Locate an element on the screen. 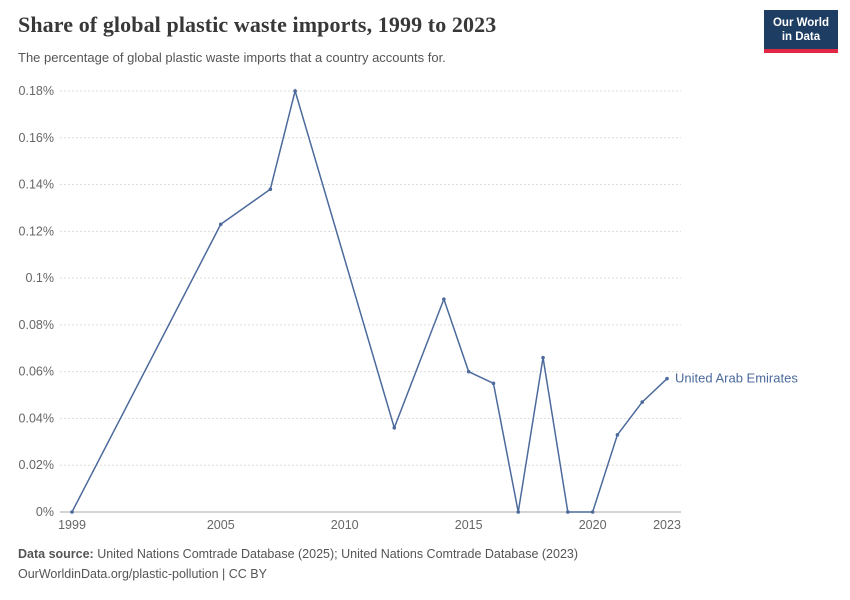 The image size is (850, 600). entity-label: United Arab Emirates is located at coordinates (736, 378).